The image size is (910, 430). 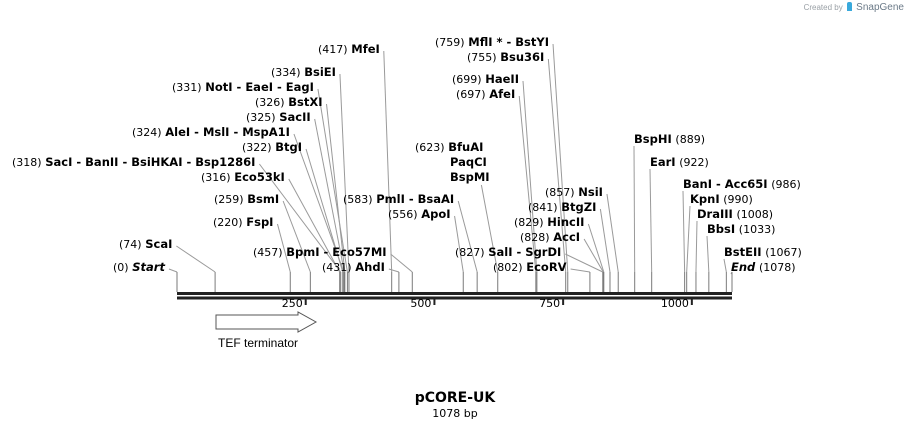 What do you see at coordinates (159, 244) in the screenshot?
I see `enzyme-name: ScaI` at bounding box center [159, 244].